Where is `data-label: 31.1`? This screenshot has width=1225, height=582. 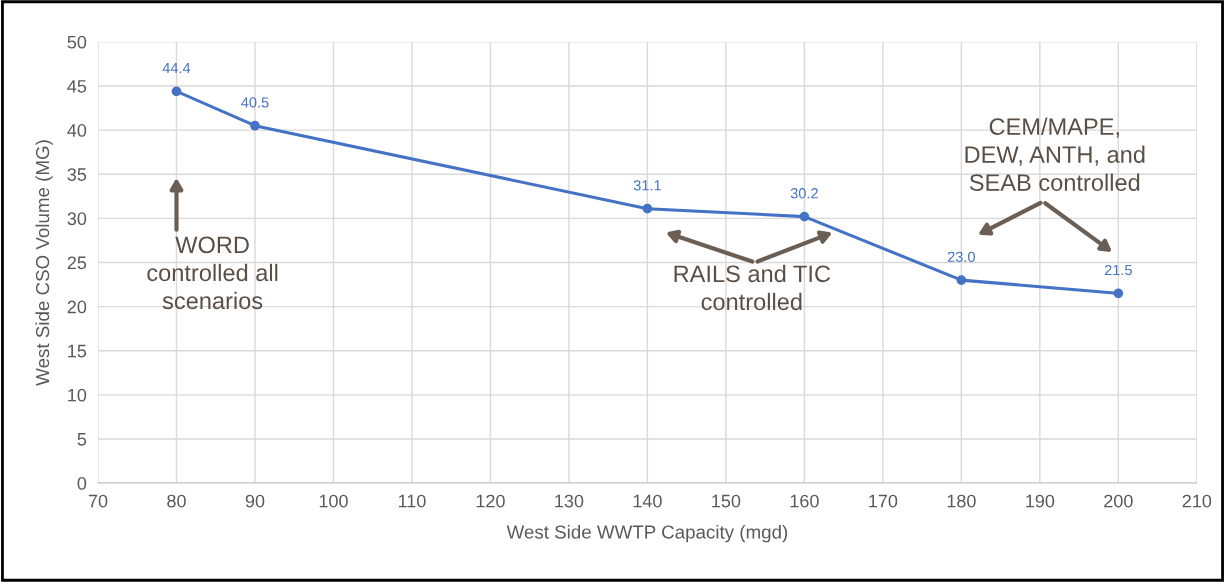
data-label: 31.1 is located at coordinates (647, 185).